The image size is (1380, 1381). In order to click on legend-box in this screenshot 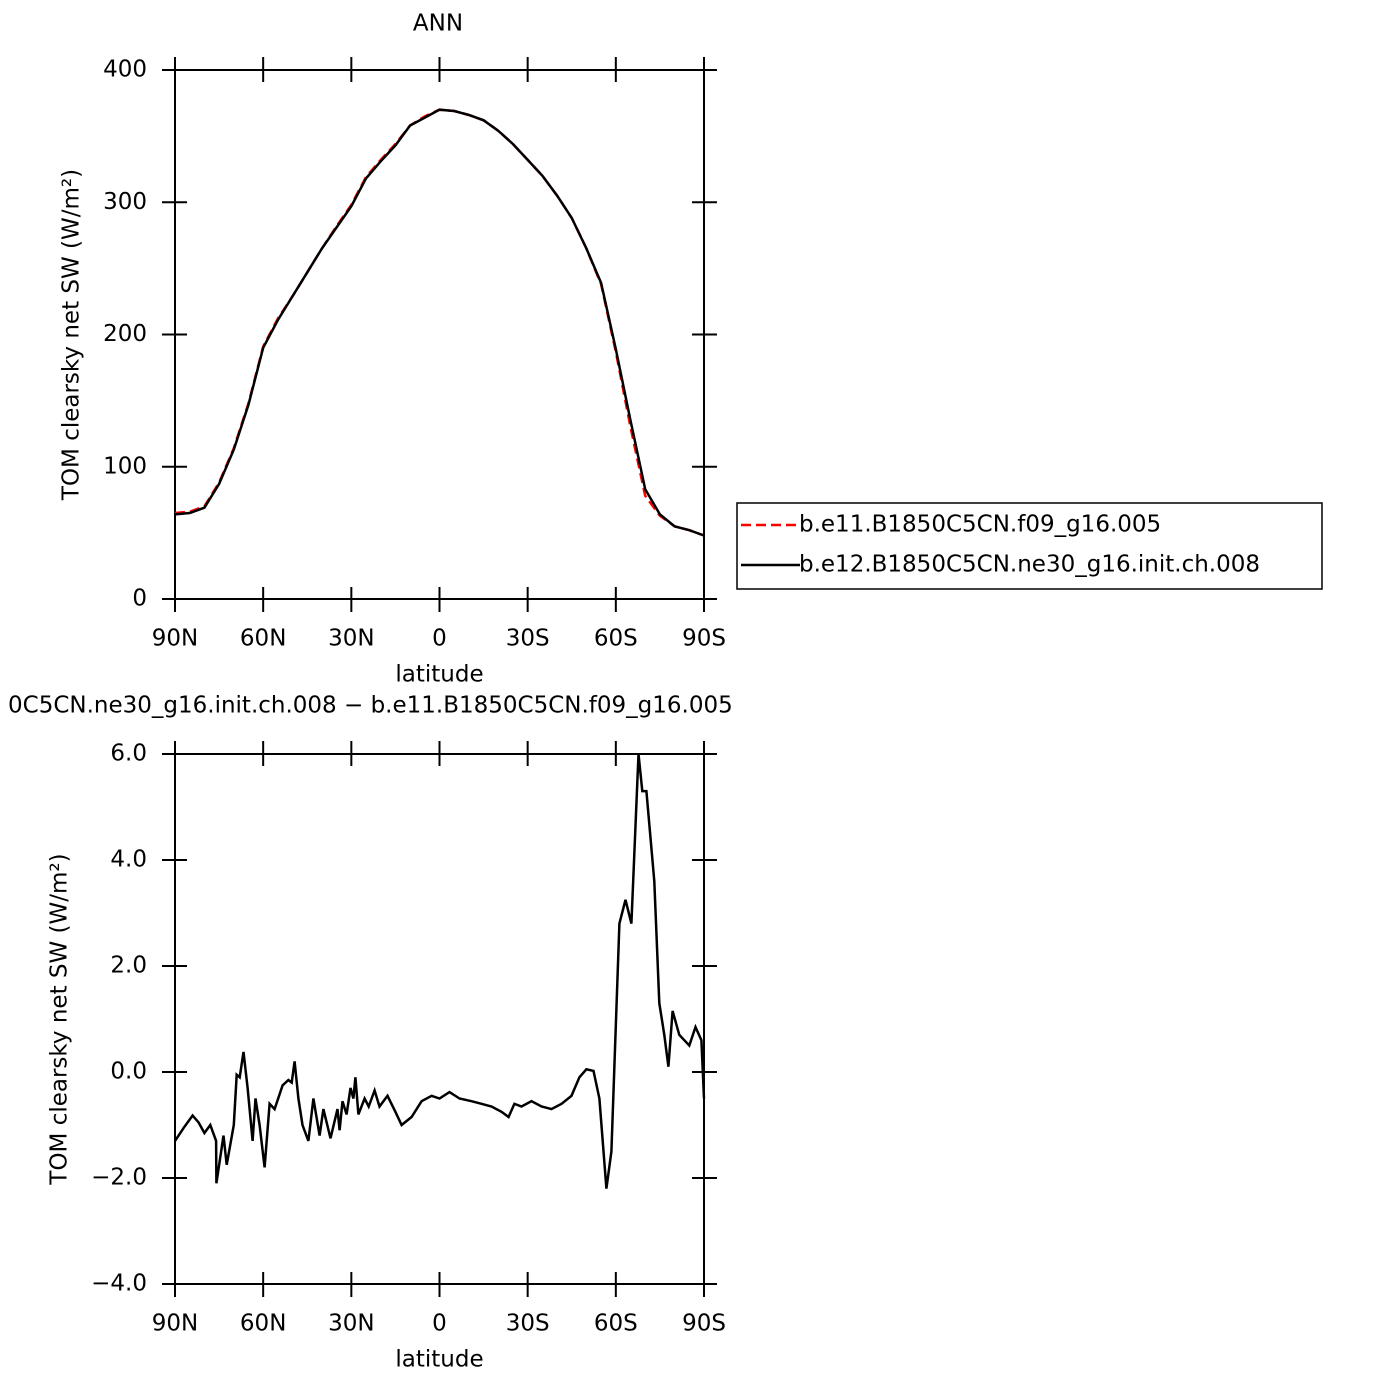, I will do `click(1029, 546)`.